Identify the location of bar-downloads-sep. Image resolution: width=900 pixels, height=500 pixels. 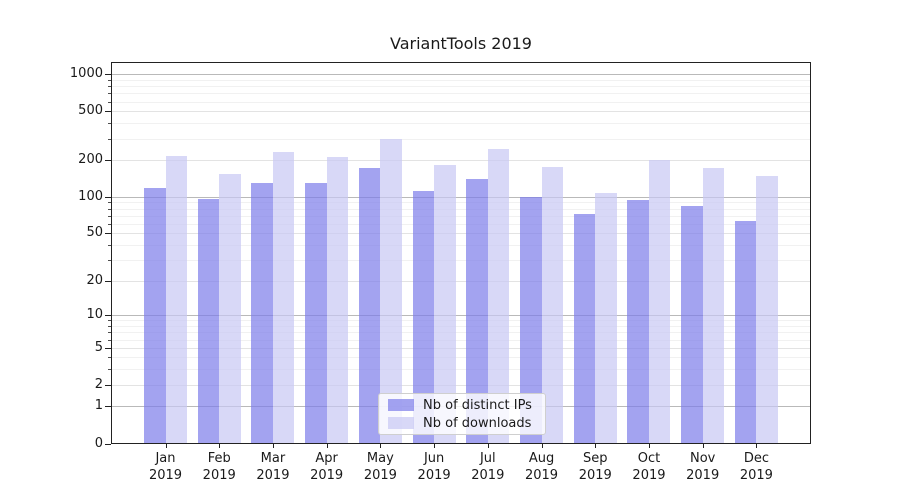
(606, 318).